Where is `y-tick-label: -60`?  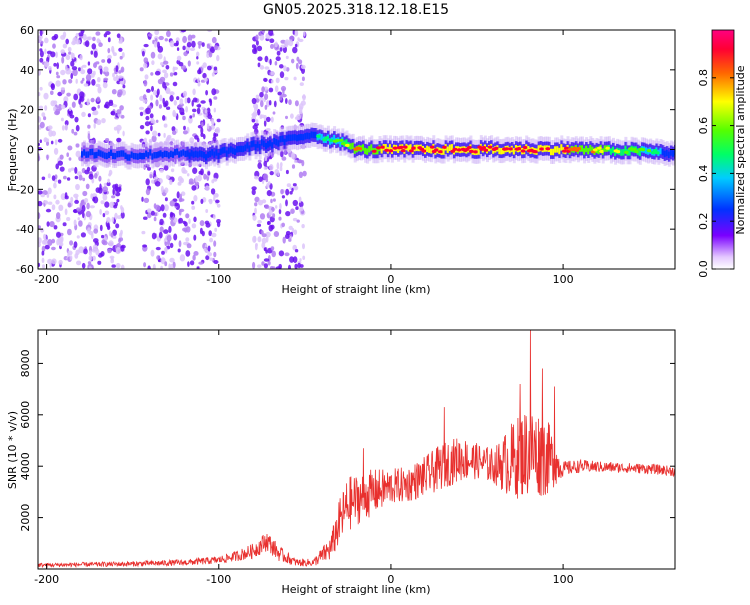
y-tick-label: -60 is located at coordinates (25, 269).